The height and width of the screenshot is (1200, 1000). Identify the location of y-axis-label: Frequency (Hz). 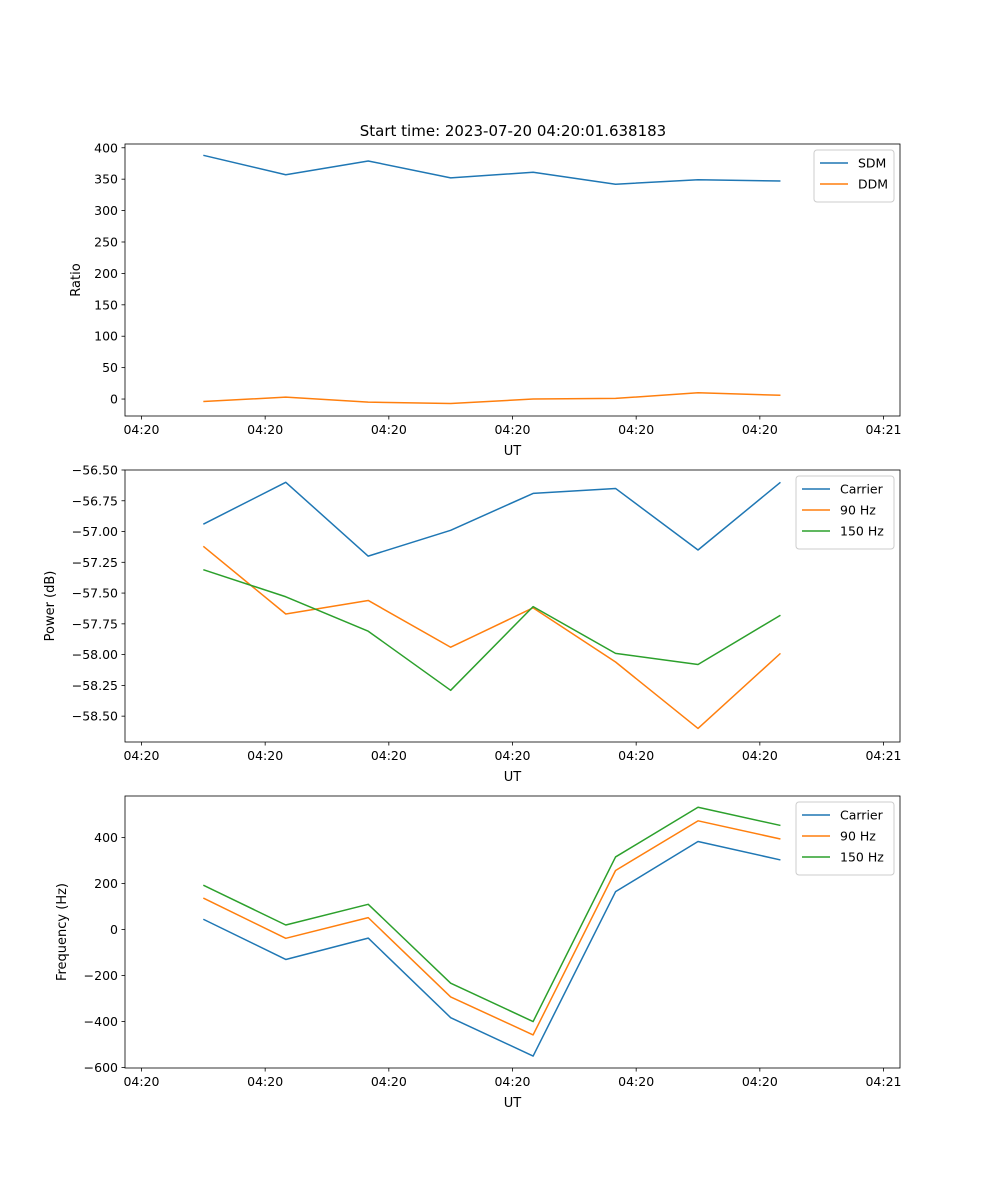
(62, 932).